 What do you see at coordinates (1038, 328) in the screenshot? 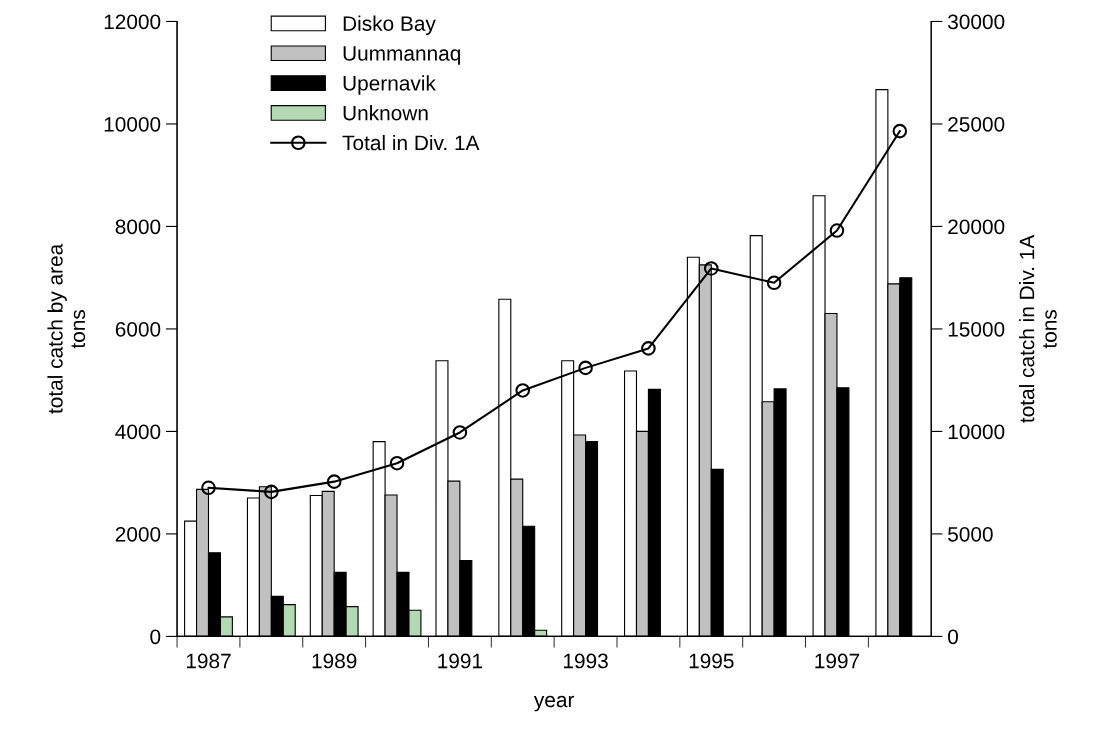
I see `y2-axis-title: total catch in Div. 1A tons` at bounding box center [1038, 328].